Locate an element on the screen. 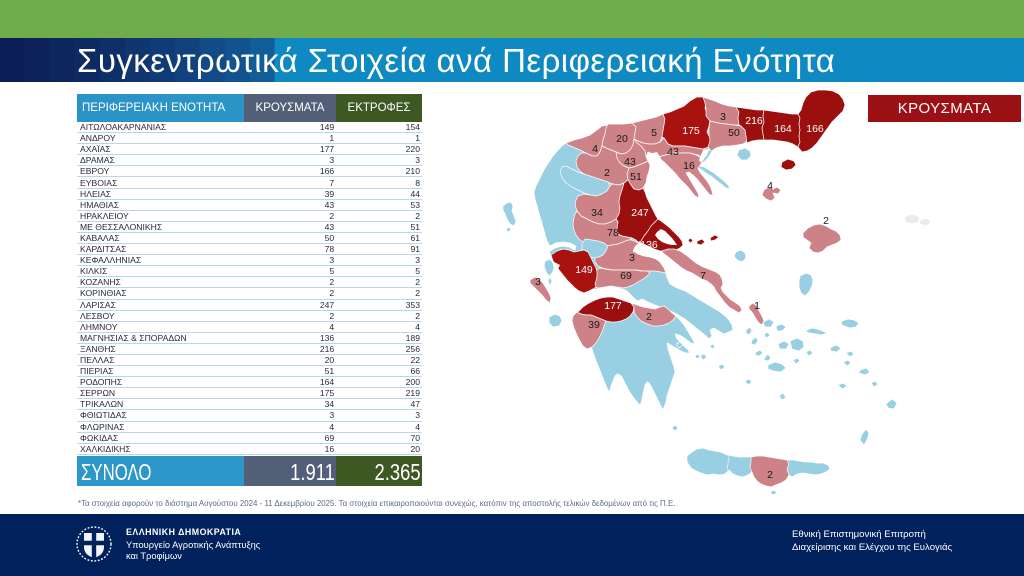  svg-text: 34 is located at coordinates (597, 213).